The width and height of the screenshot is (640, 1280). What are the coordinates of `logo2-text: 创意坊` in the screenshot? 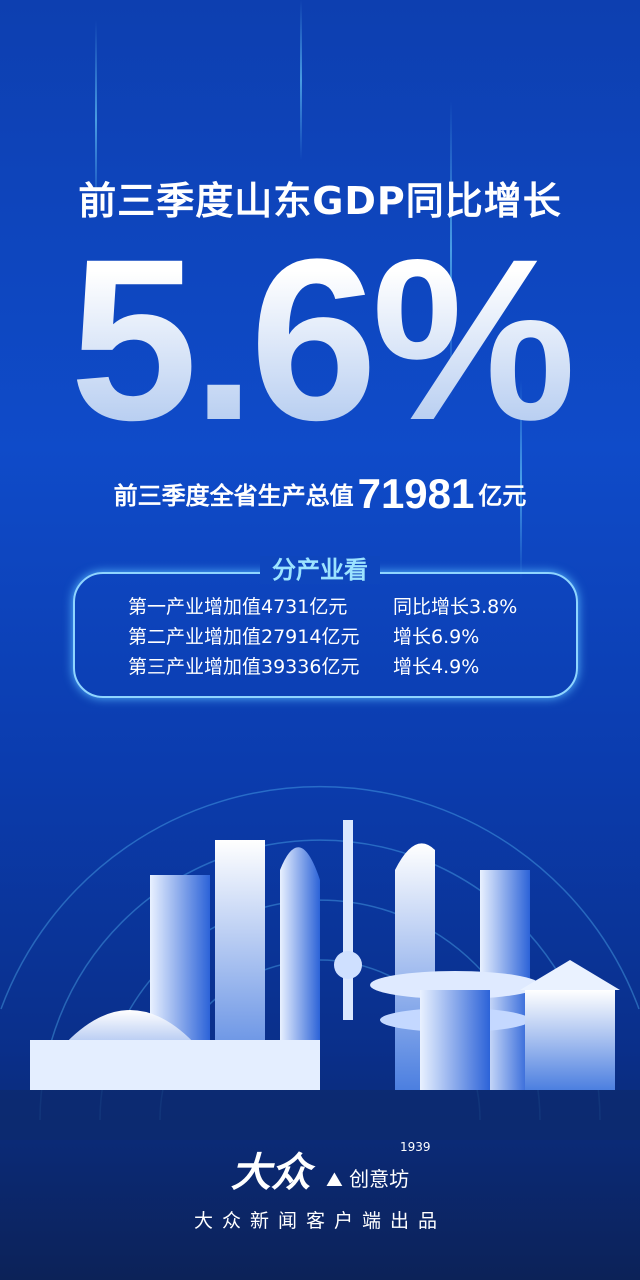 It's located at (379, 1179).